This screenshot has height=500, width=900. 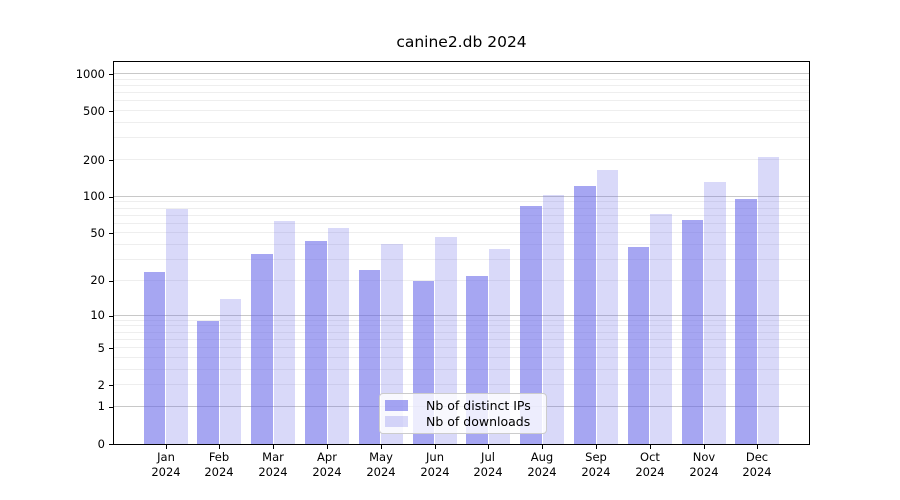 What do you see at coordinates (101, 406) in the screenshot?
I see `y-tick-label-1: 1` at bounding box center [101, 406].